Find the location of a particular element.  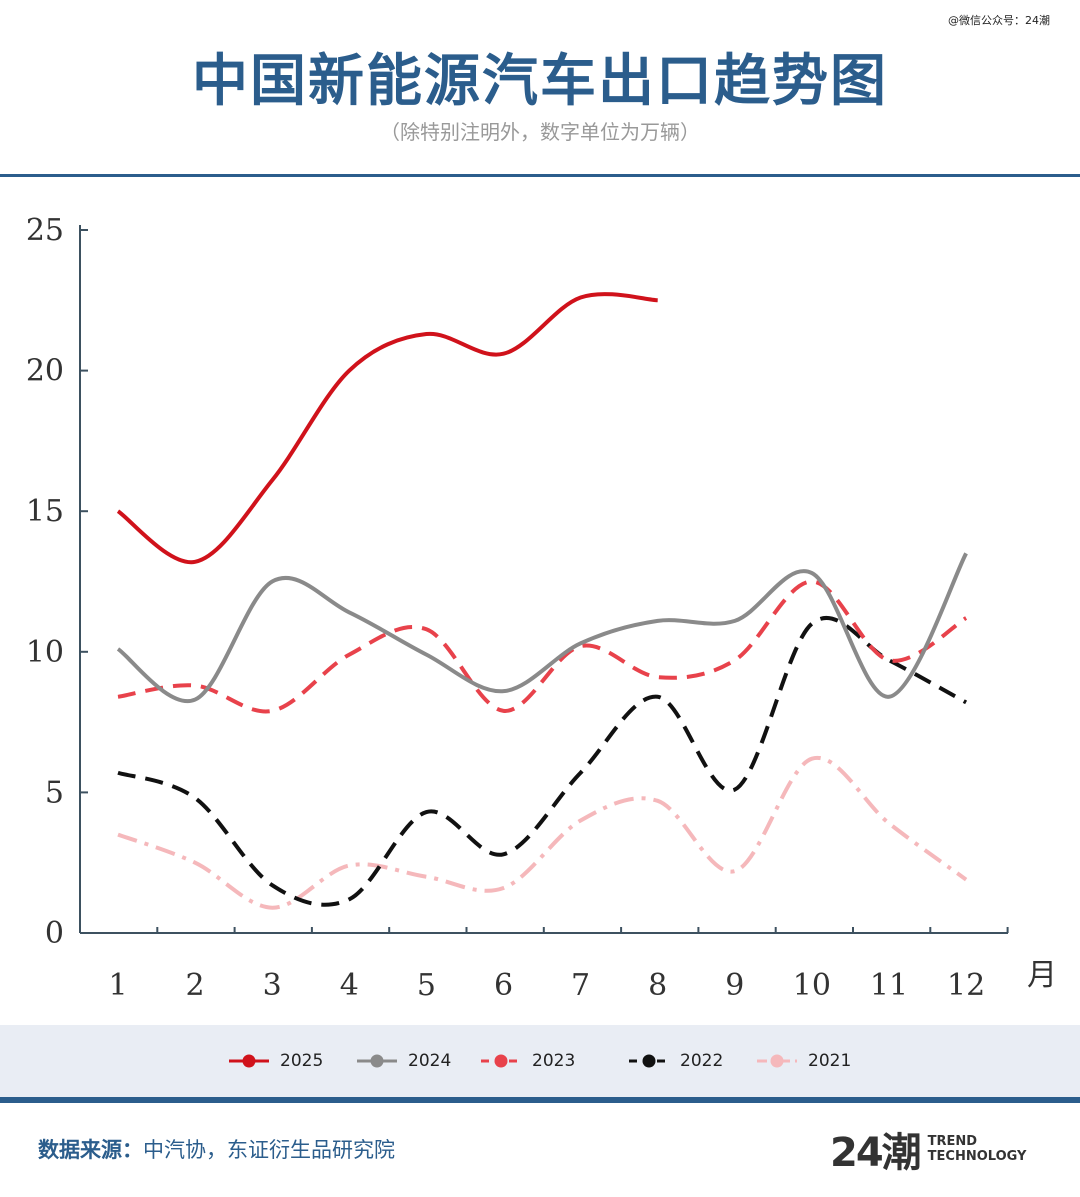

x-tick-label: 7 is located at coordinates (580, 985).